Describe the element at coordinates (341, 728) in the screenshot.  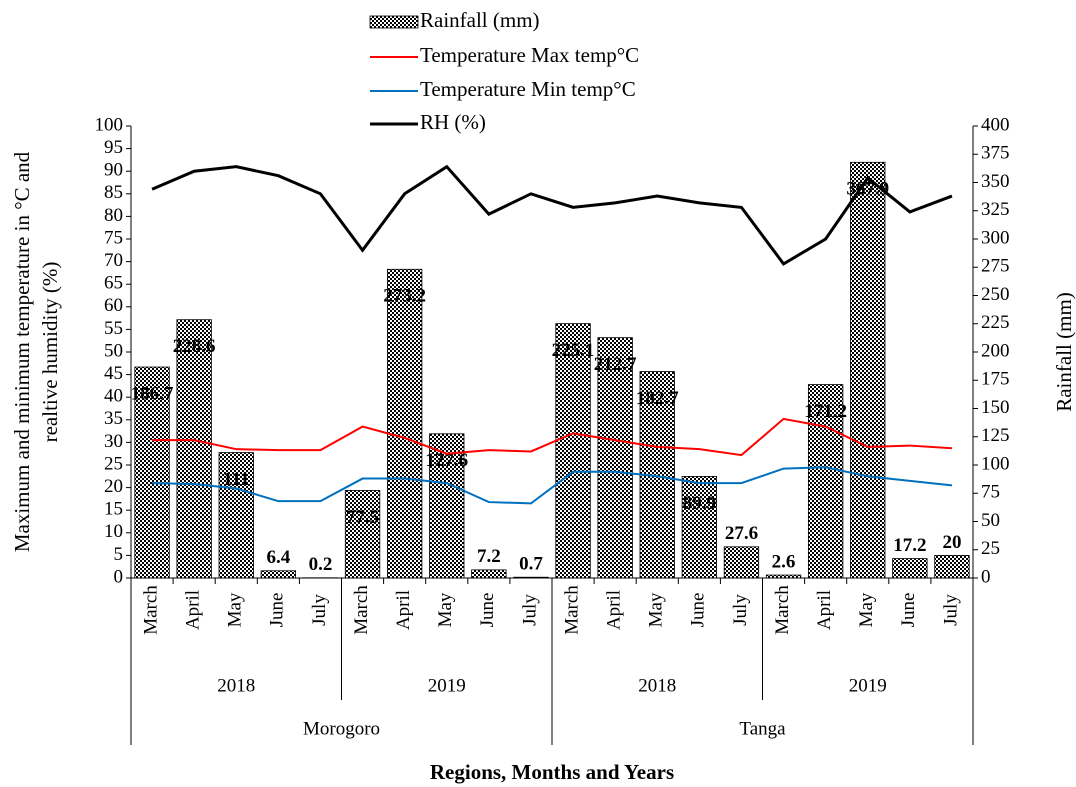
I see `region-label: Morogoro` at that location.